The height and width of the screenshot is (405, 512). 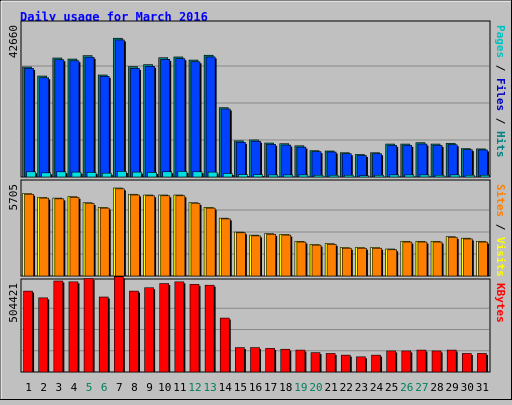 What do you see at coordinates (149, 387) in the screenshot?
I see `x-tick-label: 9` at bounding box center [149, 387].